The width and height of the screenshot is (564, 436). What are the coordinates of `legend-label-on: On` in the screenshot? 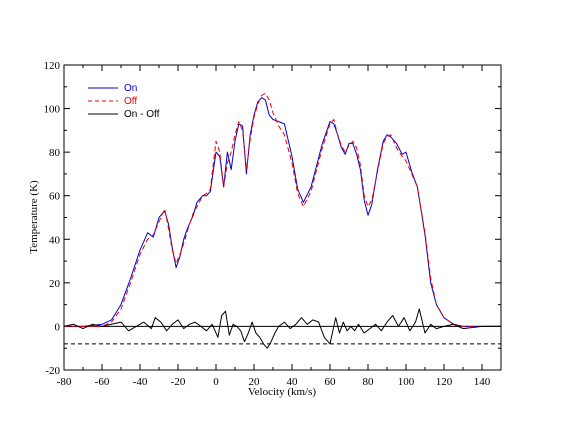 It's located at (130, 88).